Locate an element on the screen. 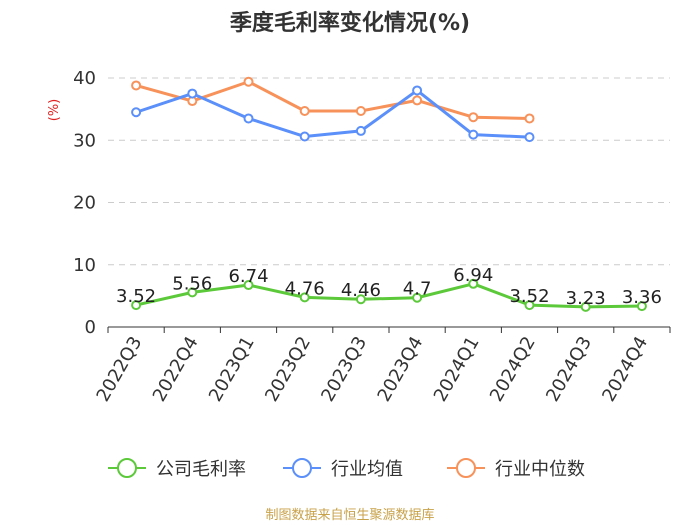 The image size is (700, 525). legend-label: 行业中位数 is located at coordinates (540, 469).